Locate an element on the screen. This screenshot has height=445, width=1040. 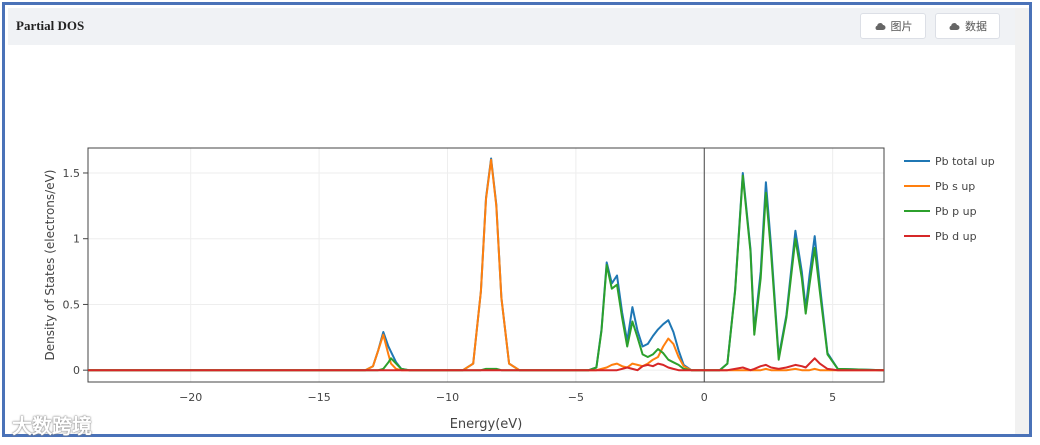
x-axis-label: Energy(eV) is located at coordinates (486, 424).